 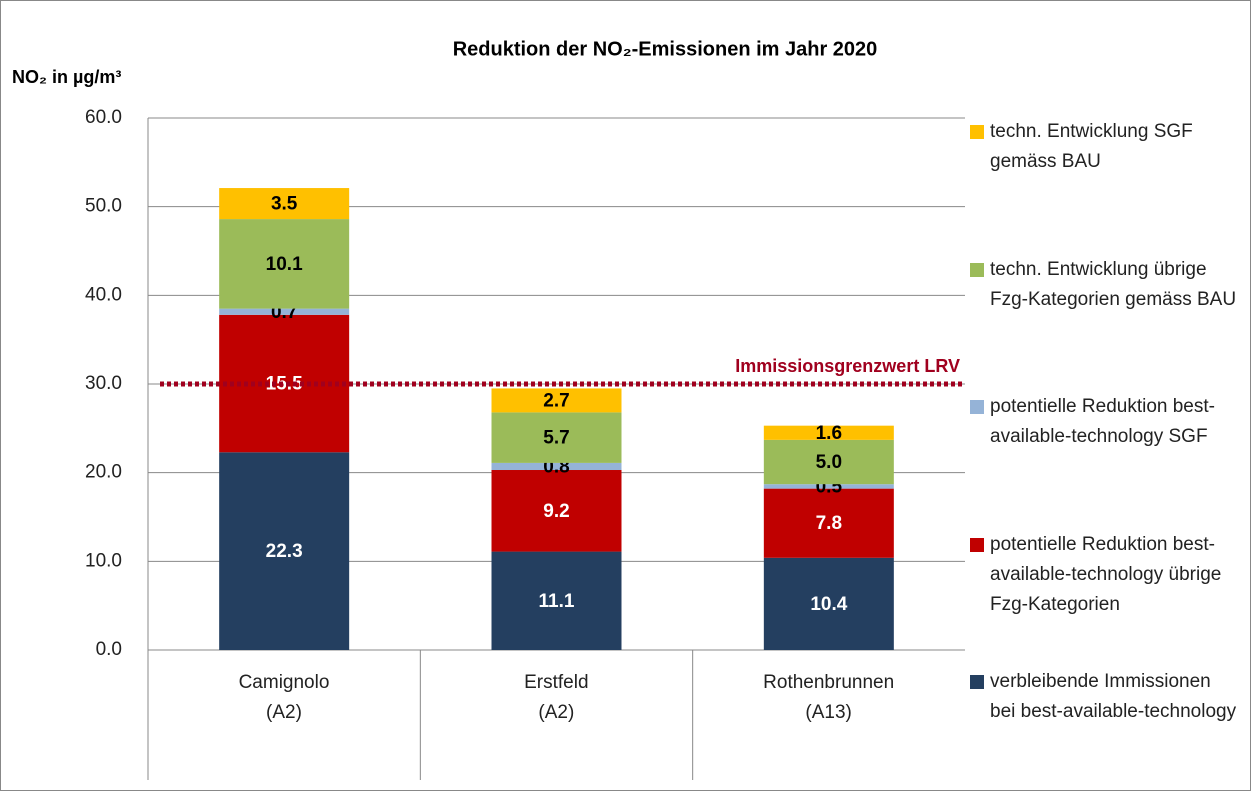 I want to click on y-tick-label: 10.0, so click(x=103, y=560).